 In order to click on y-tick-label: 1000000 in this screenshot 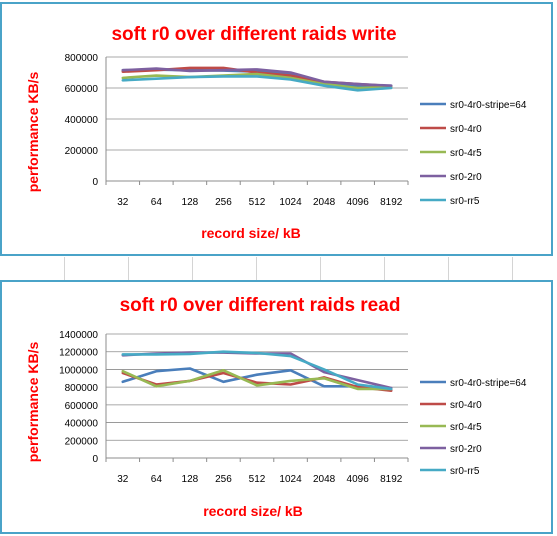, I will do `click(78, 370)`.